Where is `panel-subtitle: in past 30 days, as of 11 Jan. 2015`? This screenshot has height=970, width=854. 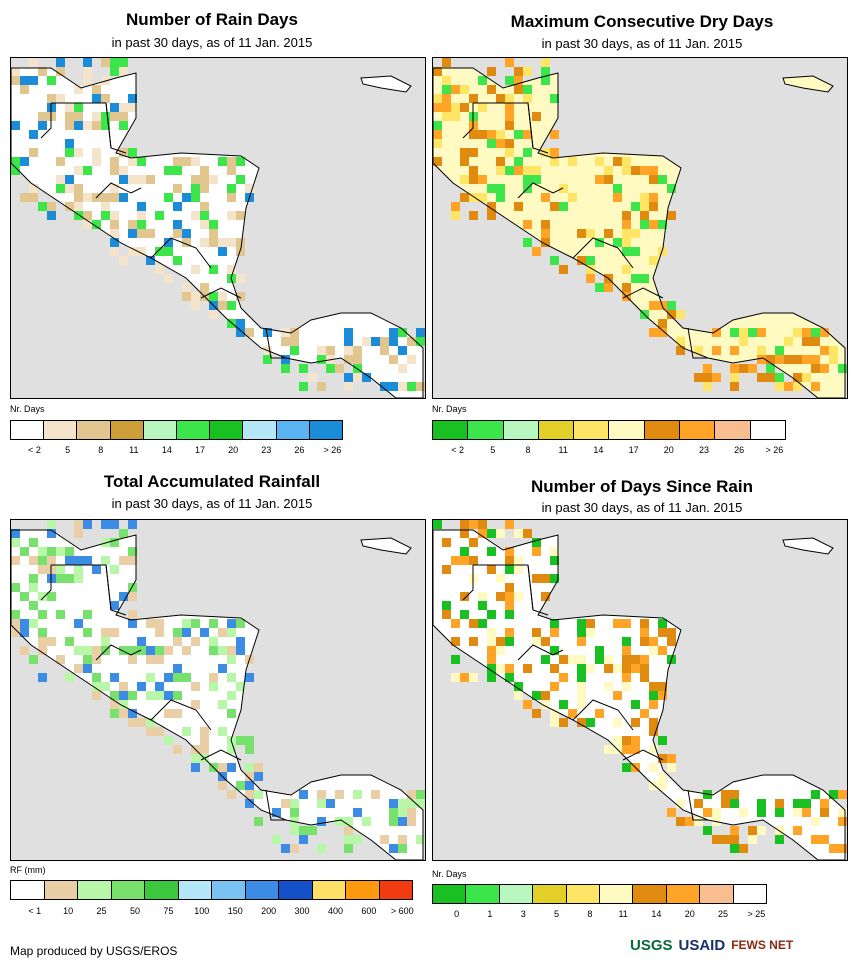
panel-subtitle: in past 30 days, as of 11 Jan. 2015 is located at coordinates (642, 507).